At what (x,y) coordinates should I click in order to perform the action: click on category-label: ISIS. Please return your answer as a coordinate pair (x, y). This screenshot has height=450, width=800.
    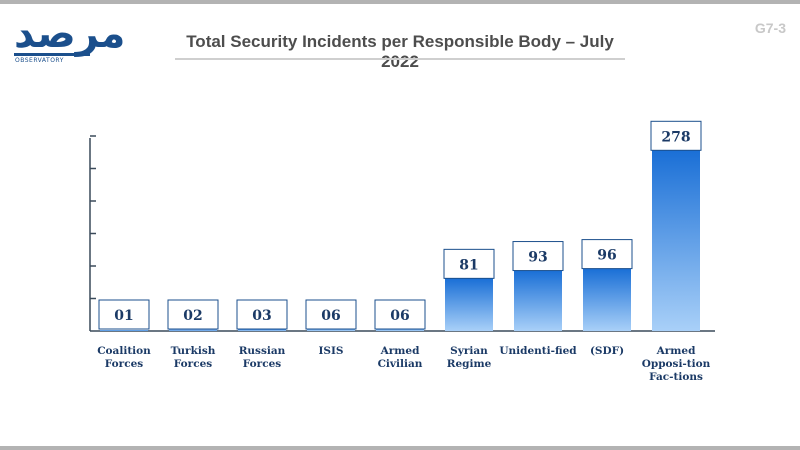
    Looking at the image, I should click on (331, 351).